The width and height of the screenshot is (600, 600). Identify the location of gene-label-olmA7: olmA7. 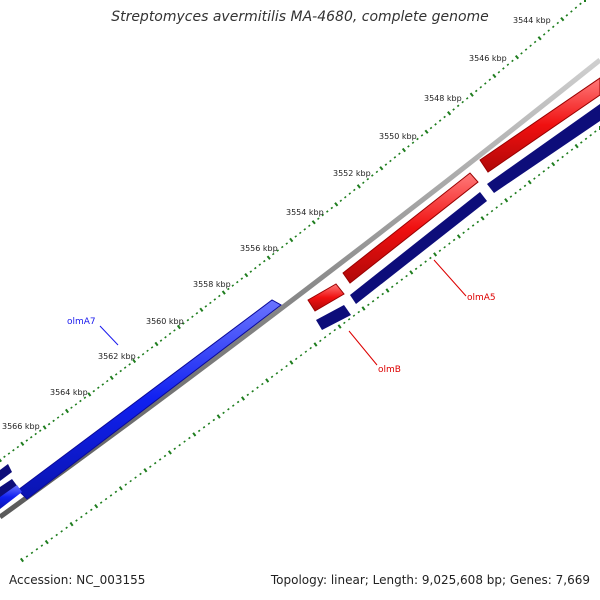
(81, 322).